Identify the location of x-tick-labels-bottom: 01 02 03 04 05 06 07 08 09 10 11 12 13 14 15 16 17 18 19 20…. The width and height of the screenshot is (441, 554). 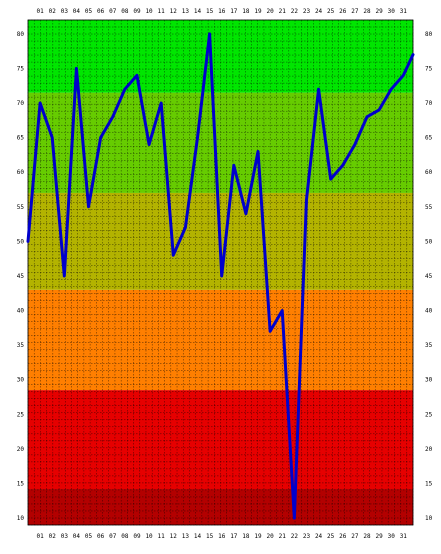
(221, 536).